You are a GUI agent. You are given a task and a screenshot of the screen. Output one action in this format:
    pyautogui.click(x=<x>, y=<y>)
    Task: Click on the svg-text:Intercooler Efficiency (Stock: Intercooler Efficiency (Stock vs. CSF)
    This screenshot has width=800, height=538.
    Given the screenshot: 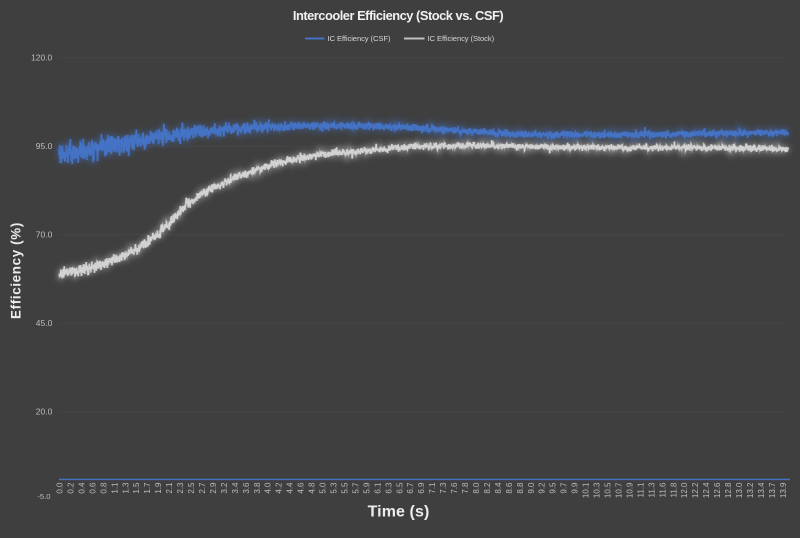 What is the action you would take?
    pyautogui.click(x=398, y=15)
    